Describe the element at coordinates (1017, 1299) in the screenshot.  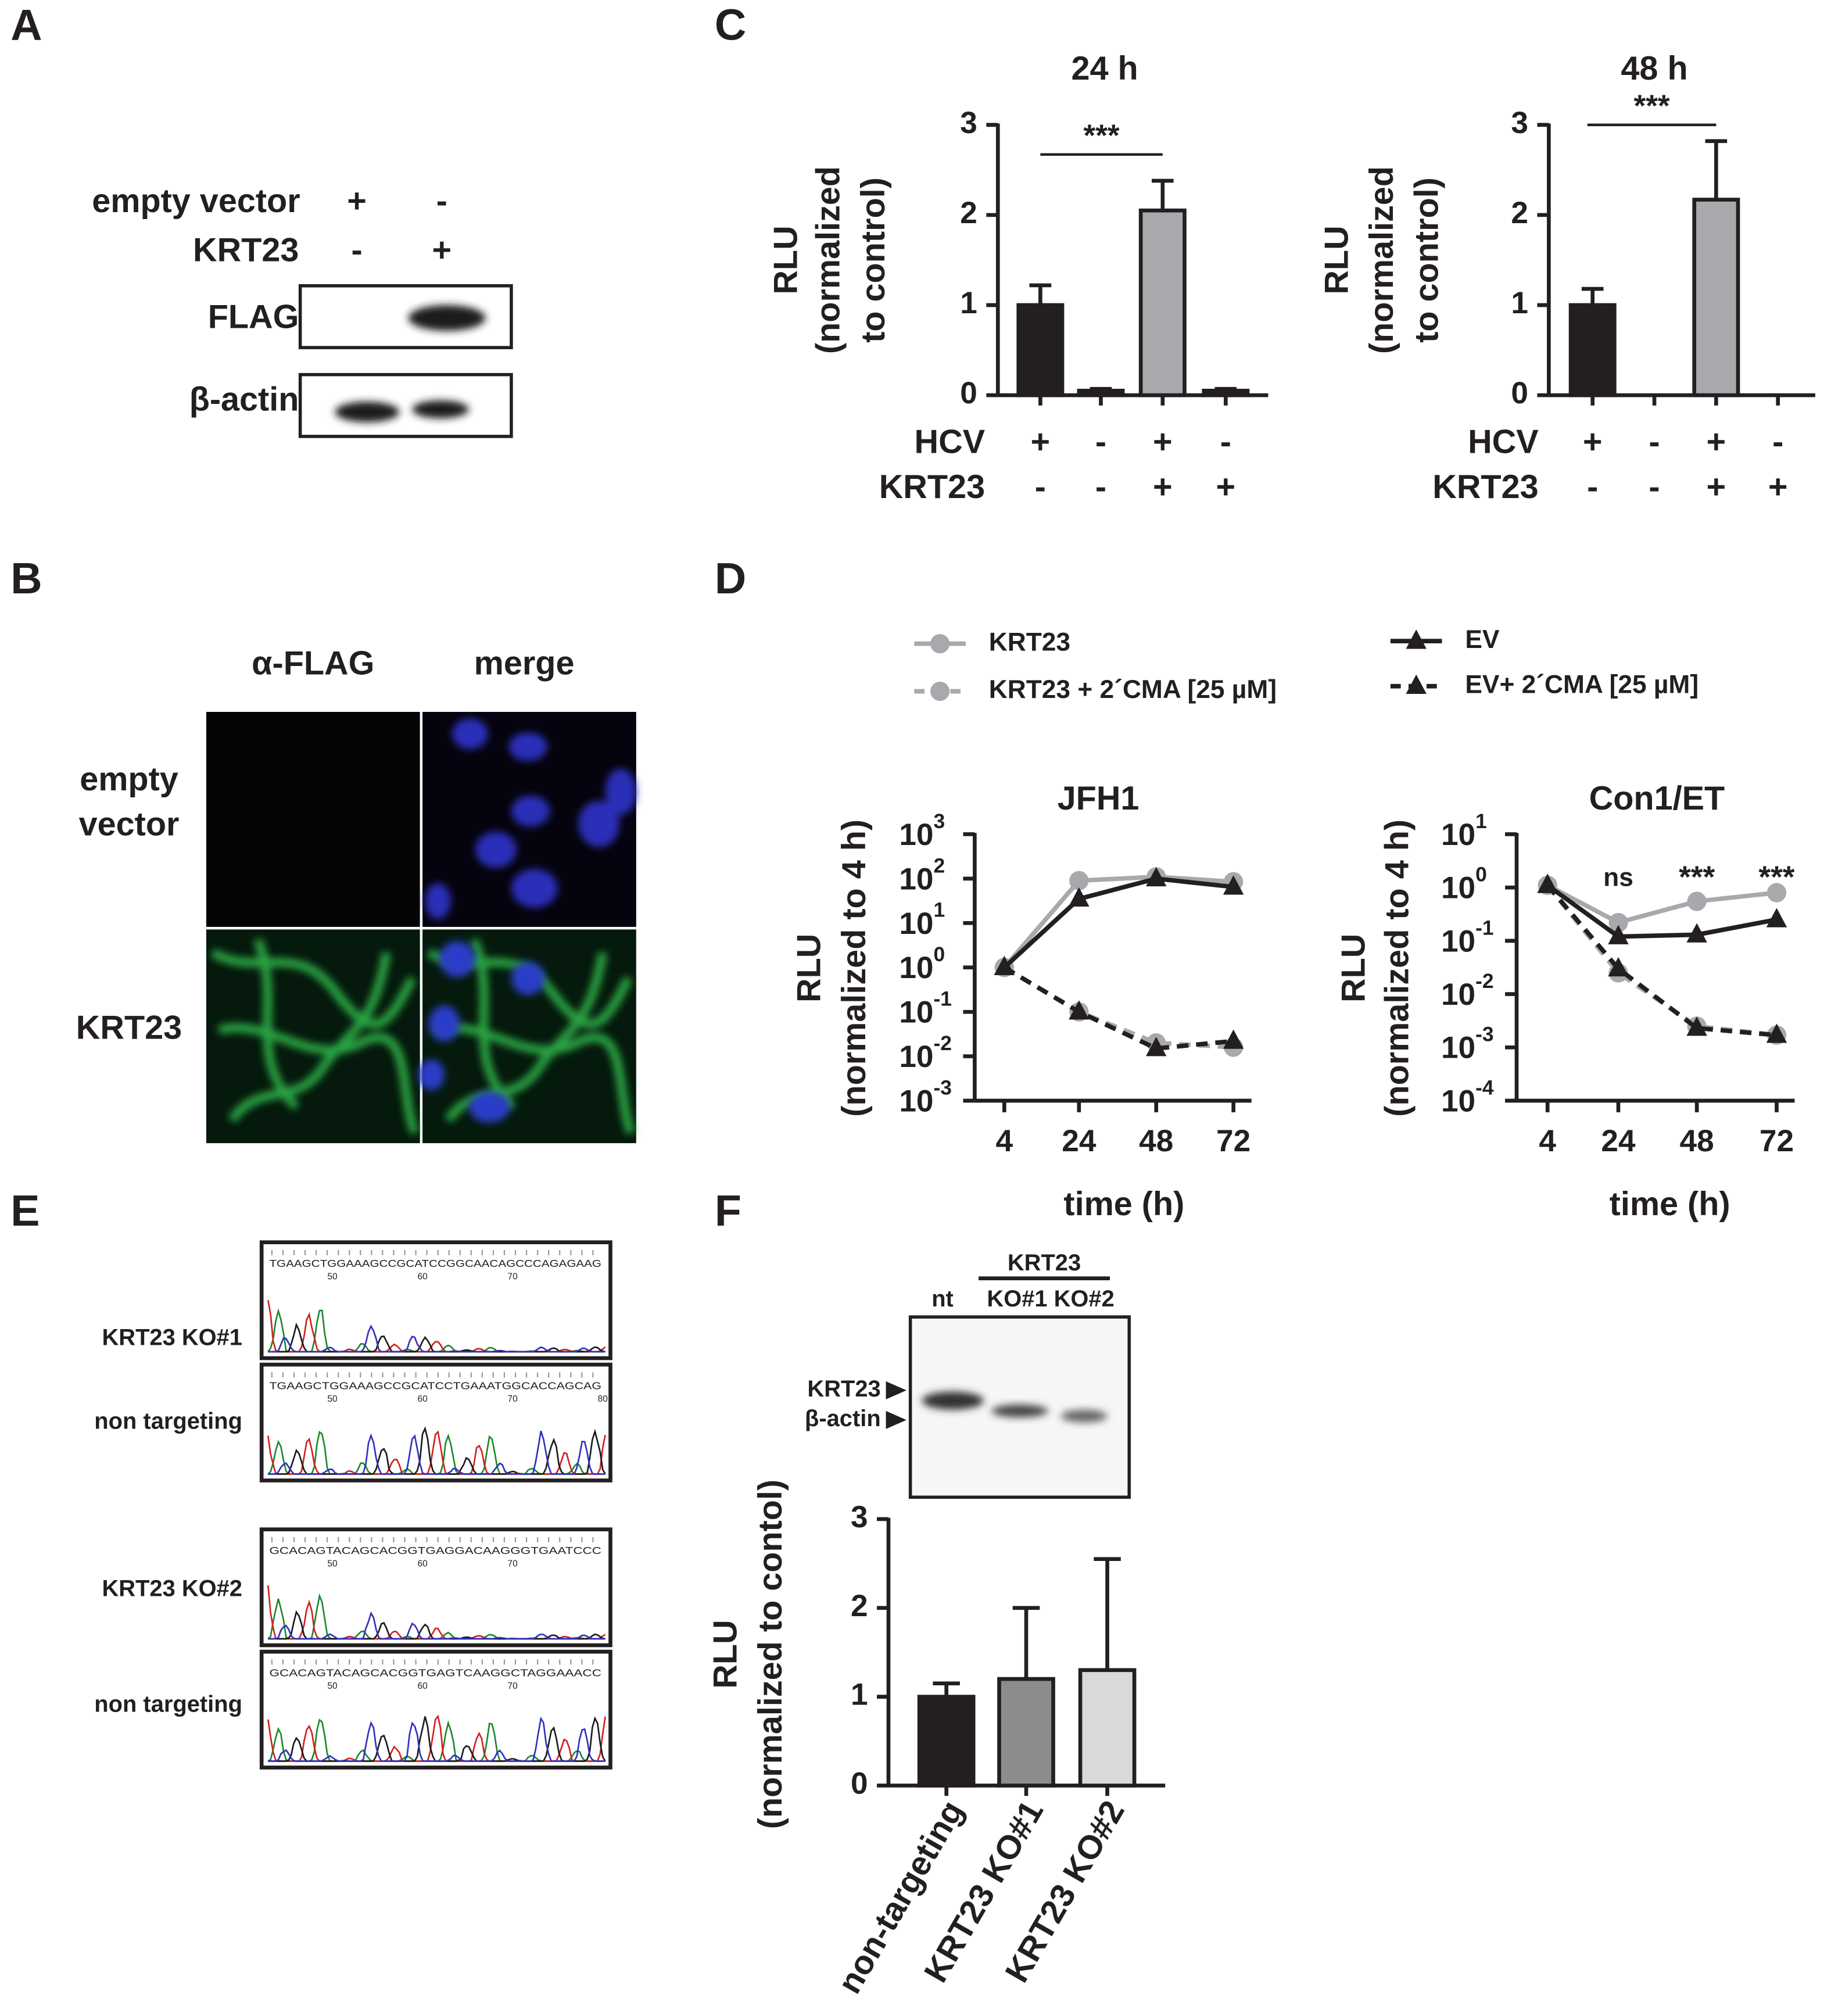
I see `lane-label: KO#1` at that location.